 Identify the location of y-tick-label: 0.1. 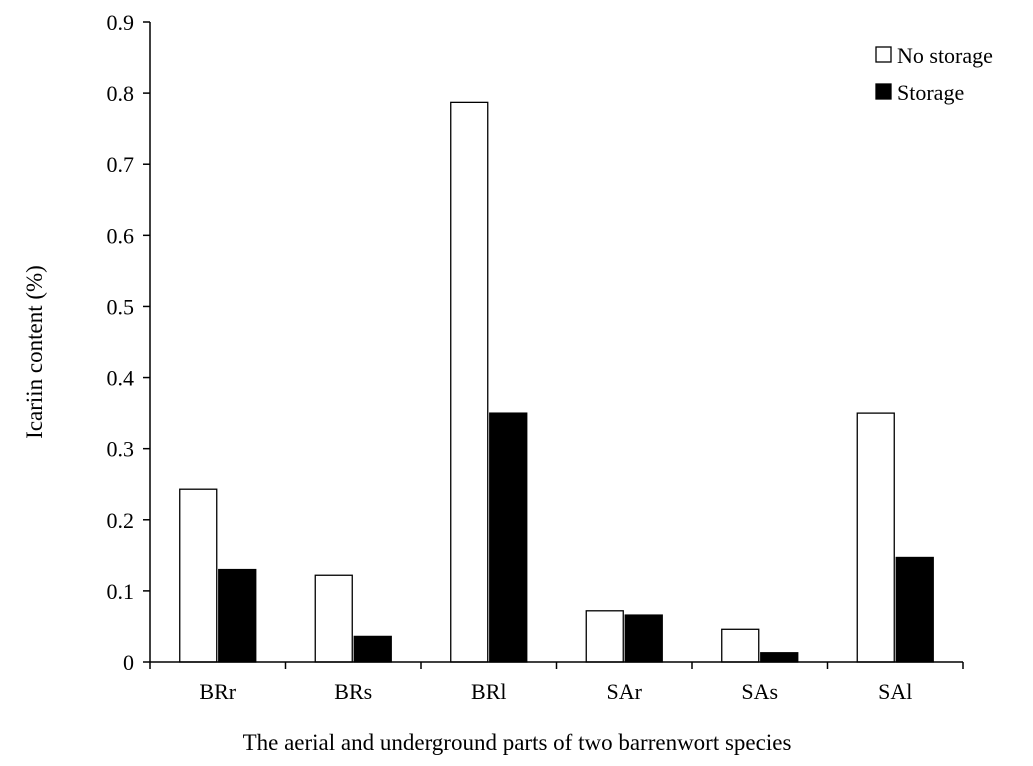
(121, 591).